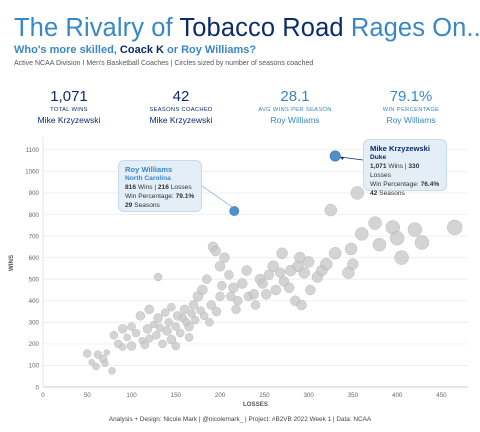  Describe the element at coordinates (353, 395) in the screenshot. I see `x-tick-label: 350` at that location.